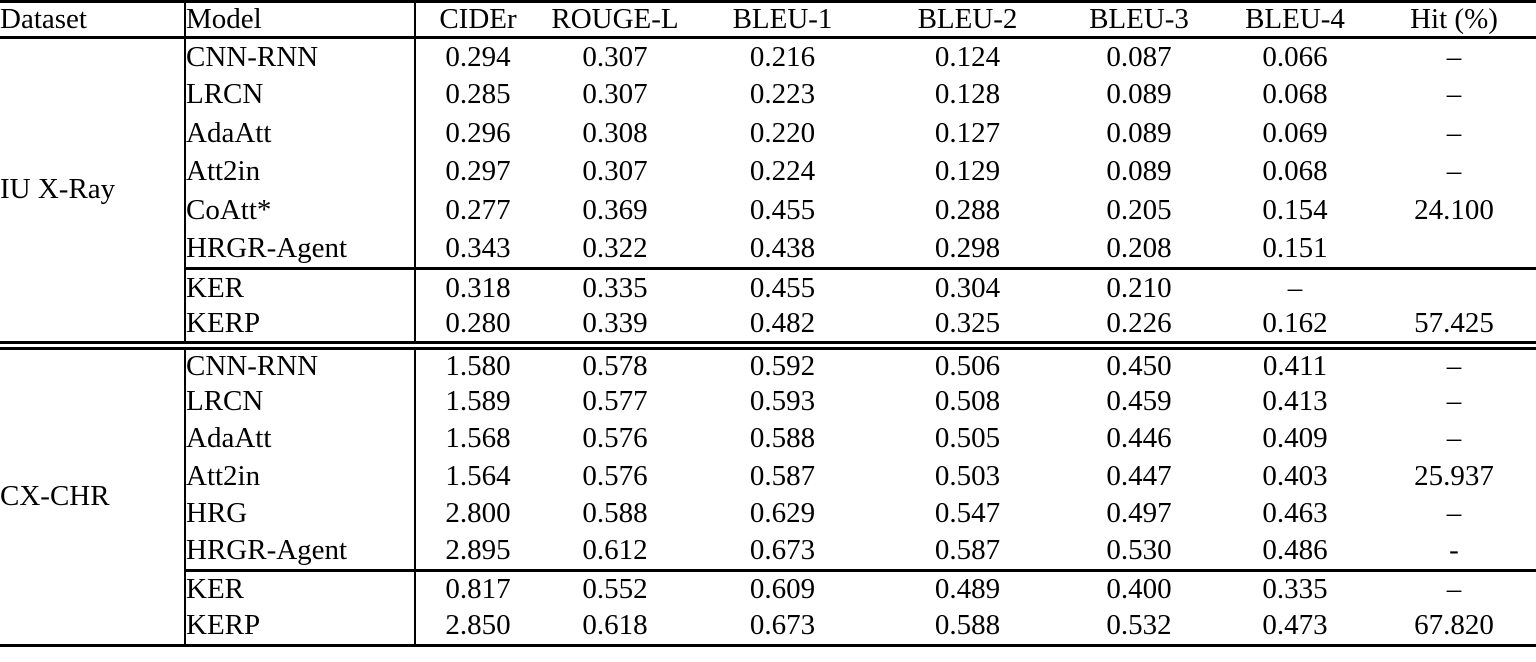 The width and height of the screenshot is (1536, 662). I want to click on metric-cell: 0.296, so click(478, 132).